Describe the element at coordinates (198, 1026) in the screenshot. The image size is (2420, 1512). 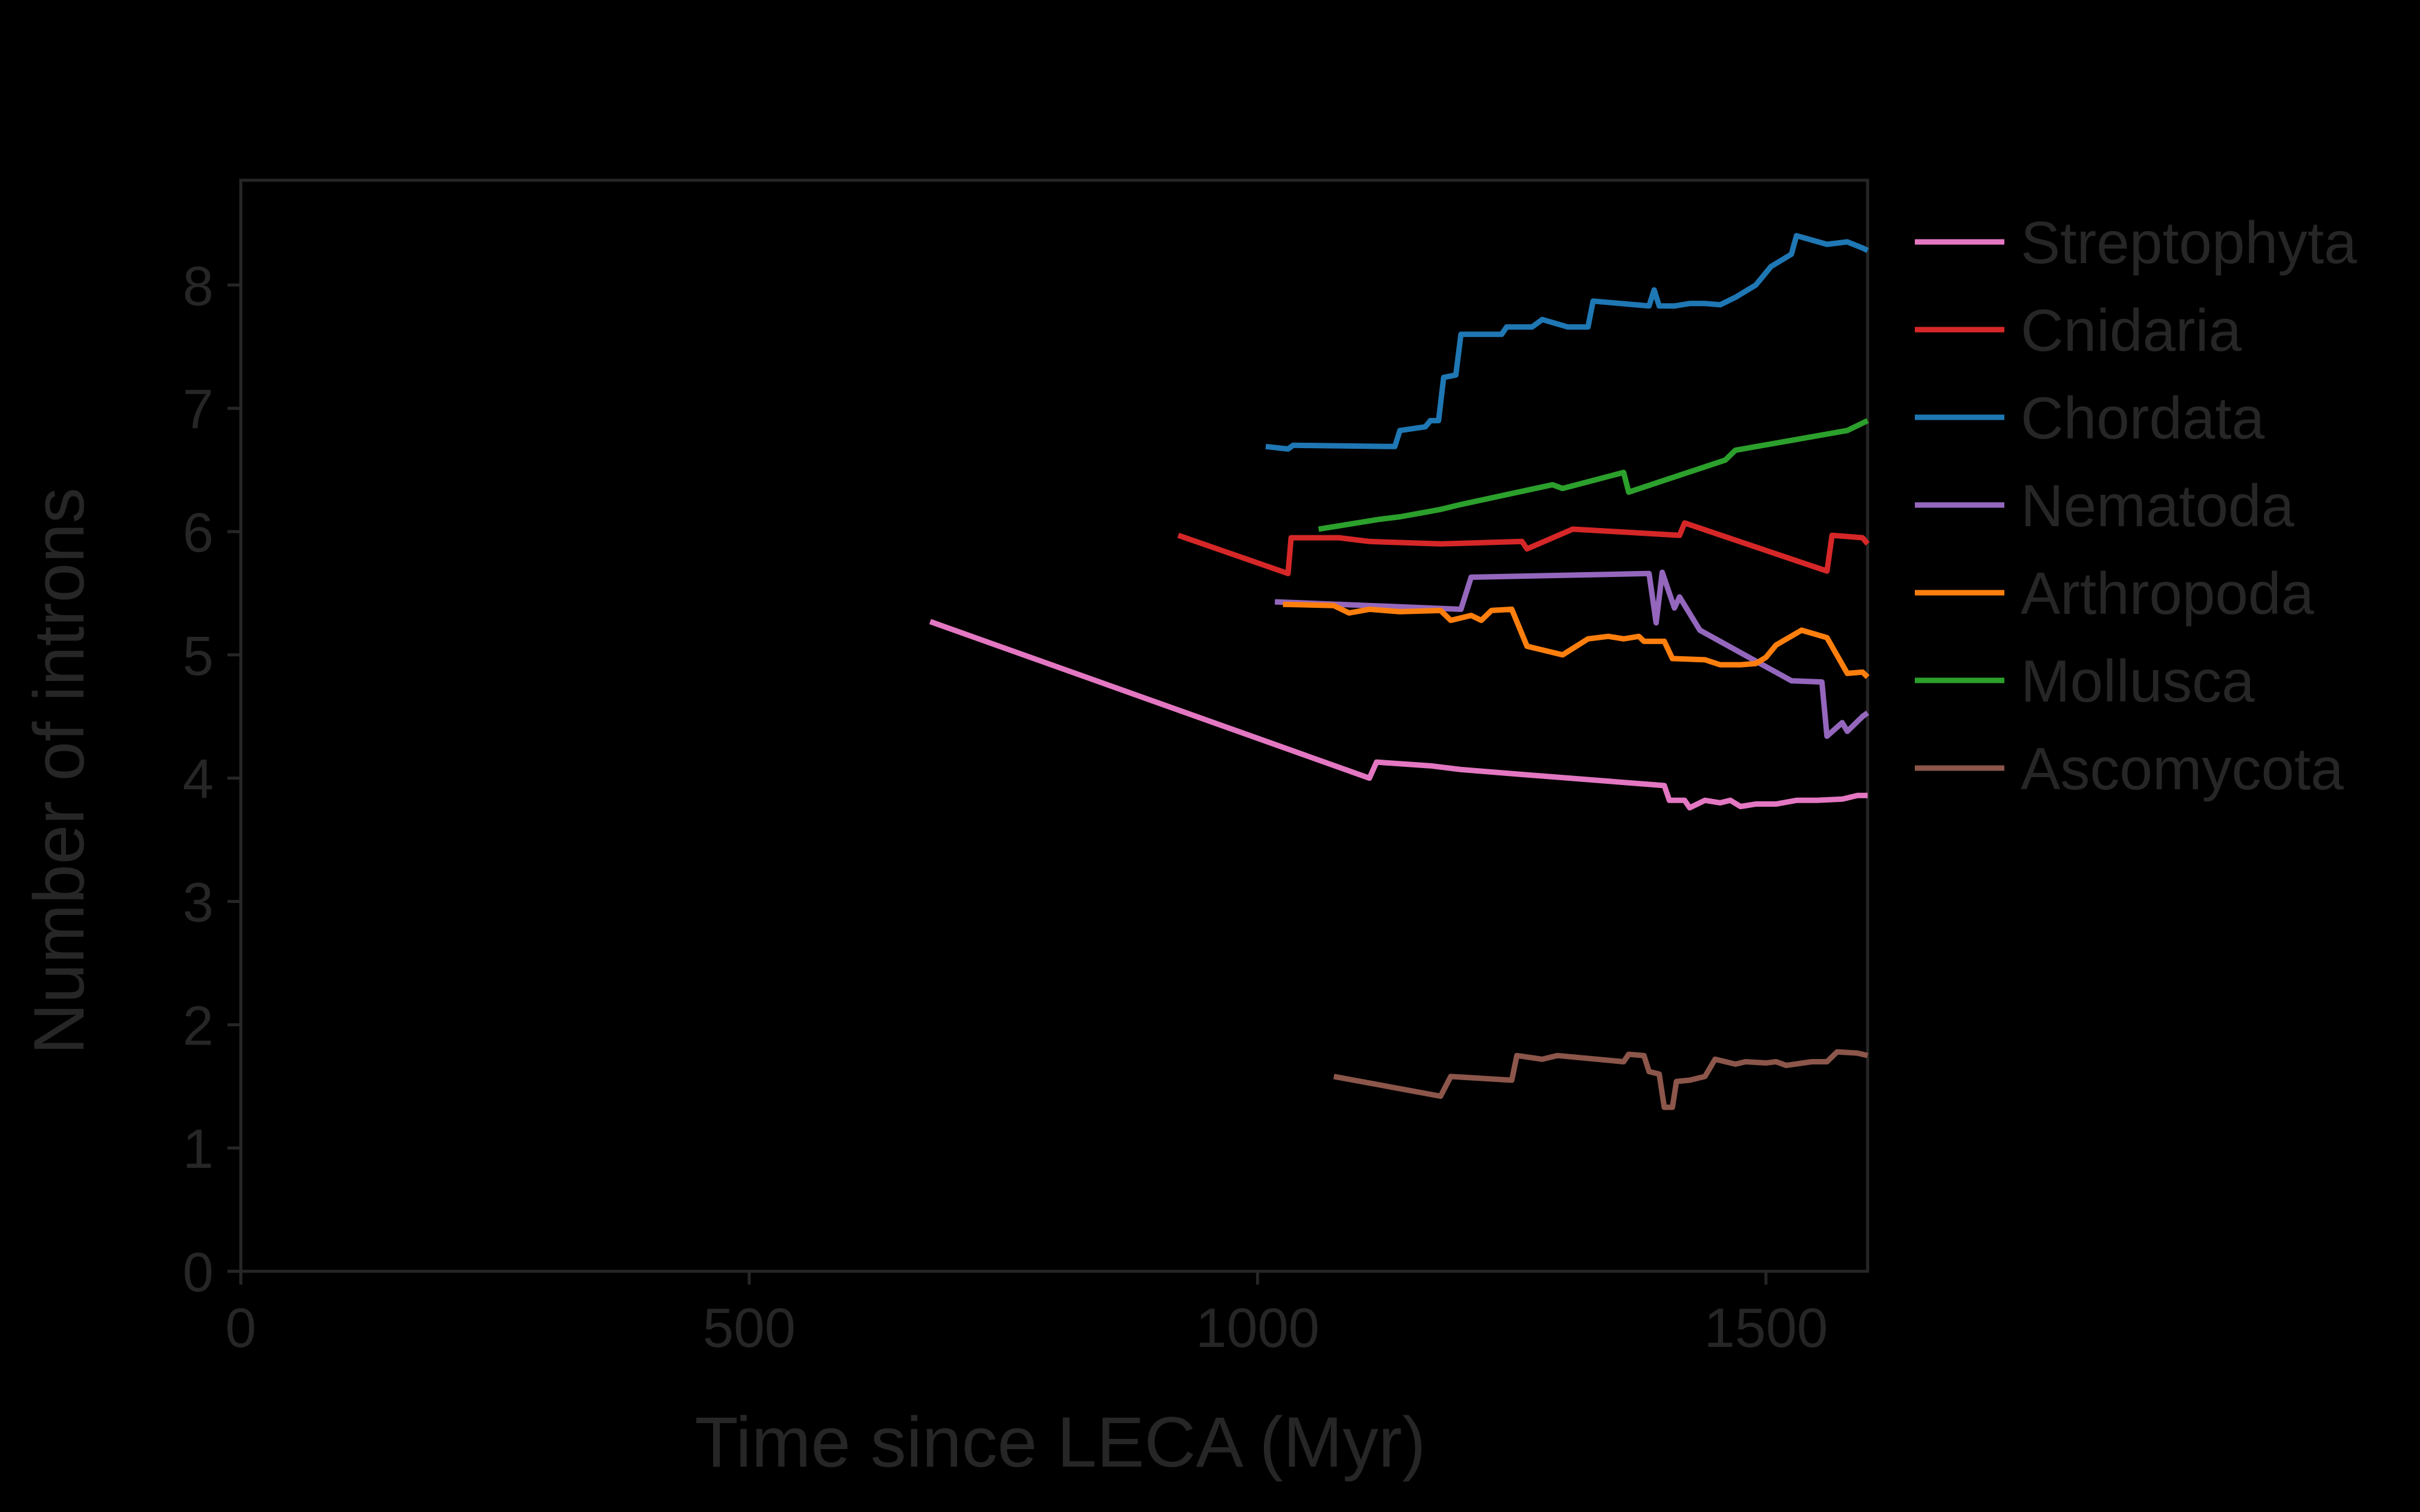
I see `y-tick-label: 2` at that location.